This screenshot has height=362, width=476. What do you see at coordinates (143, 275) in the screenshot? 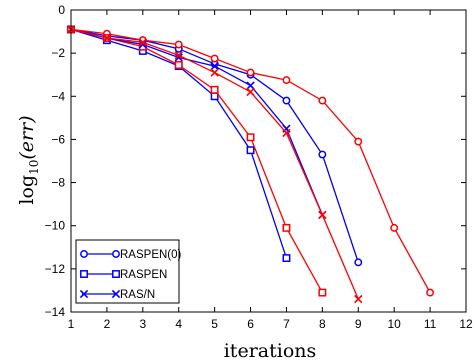
I see `legend-label: RASPEN` at bounding box center [143, 275].